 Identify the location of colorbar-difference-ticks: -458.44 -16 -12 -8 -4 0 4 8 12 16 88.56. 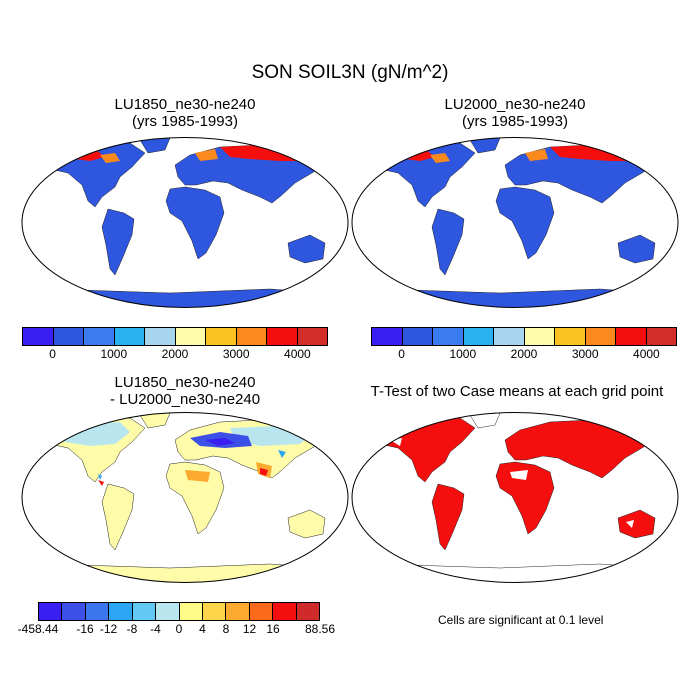
(176, 630).